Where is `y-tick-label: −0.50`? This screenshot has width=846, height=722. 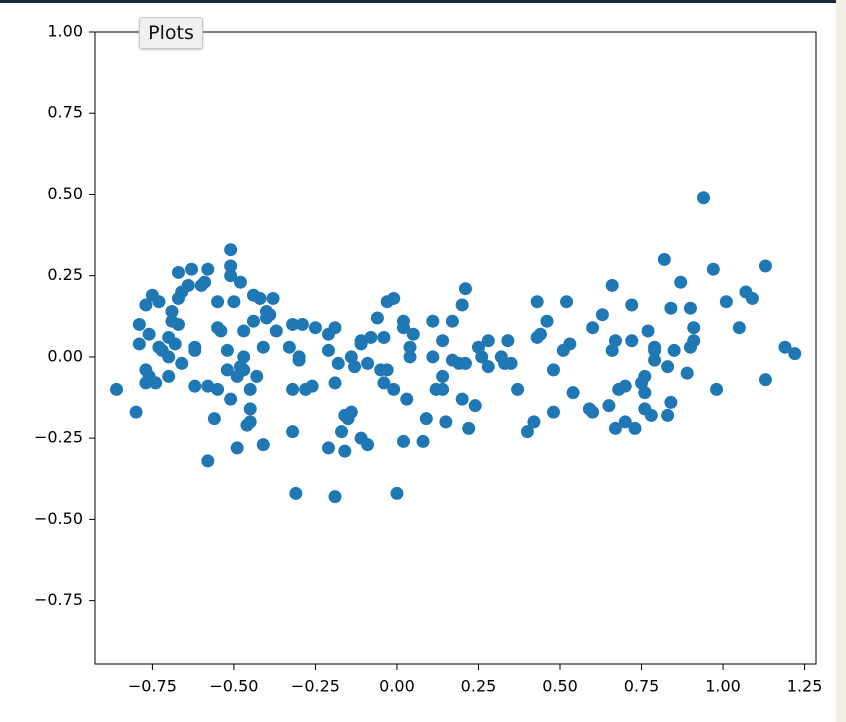
y-tick-label: −0.50 is located at coordinates (58, 518).